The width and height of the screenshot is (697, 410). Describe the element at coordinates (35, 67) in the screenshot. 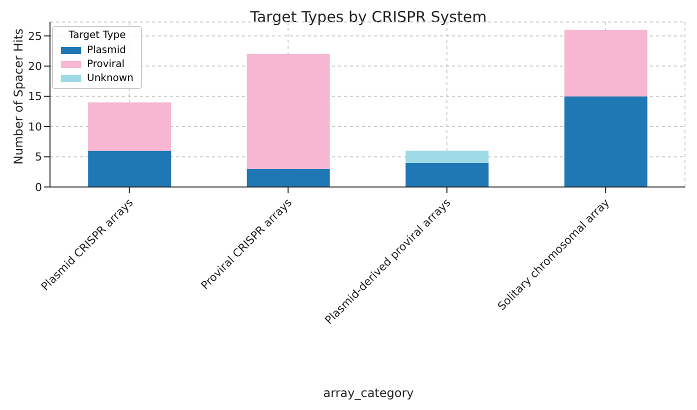

I see `y-tick-label: 20` at that location.